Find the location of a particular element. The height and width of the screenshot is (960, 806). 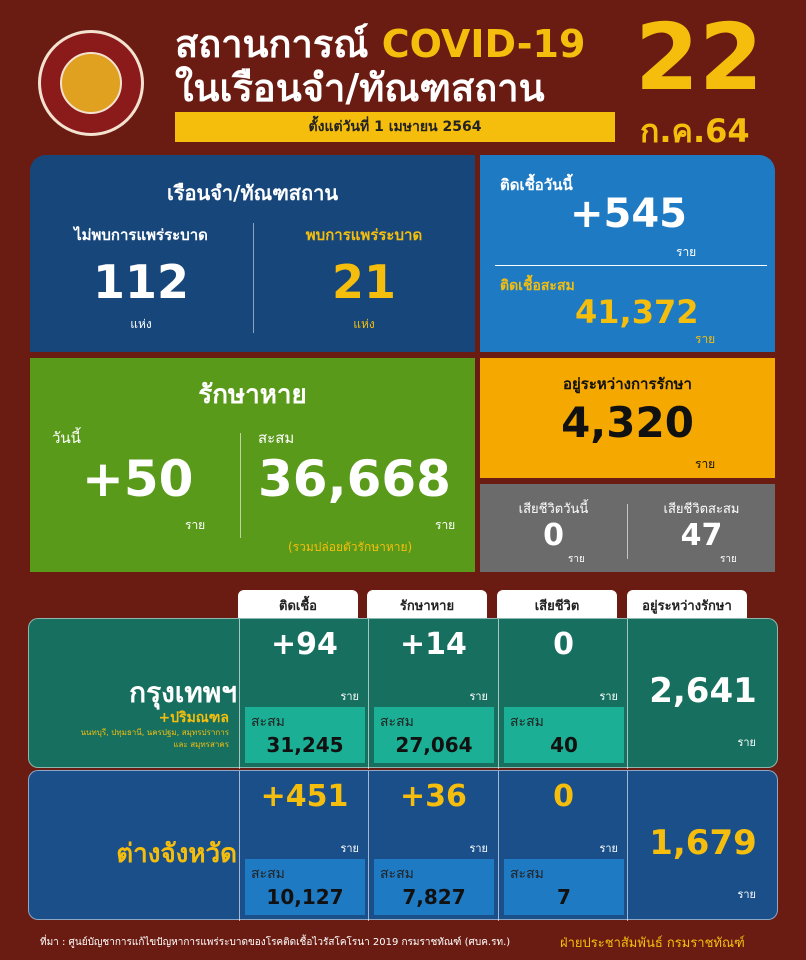

header-recovered: รักษาหาย is located at coordinates (427, 605).